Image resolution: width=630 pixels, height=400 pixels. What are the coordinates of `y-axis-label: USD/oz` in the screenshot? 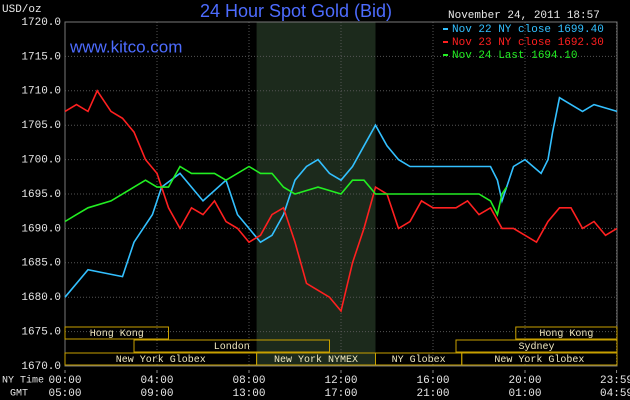 It's located at (22, 10).